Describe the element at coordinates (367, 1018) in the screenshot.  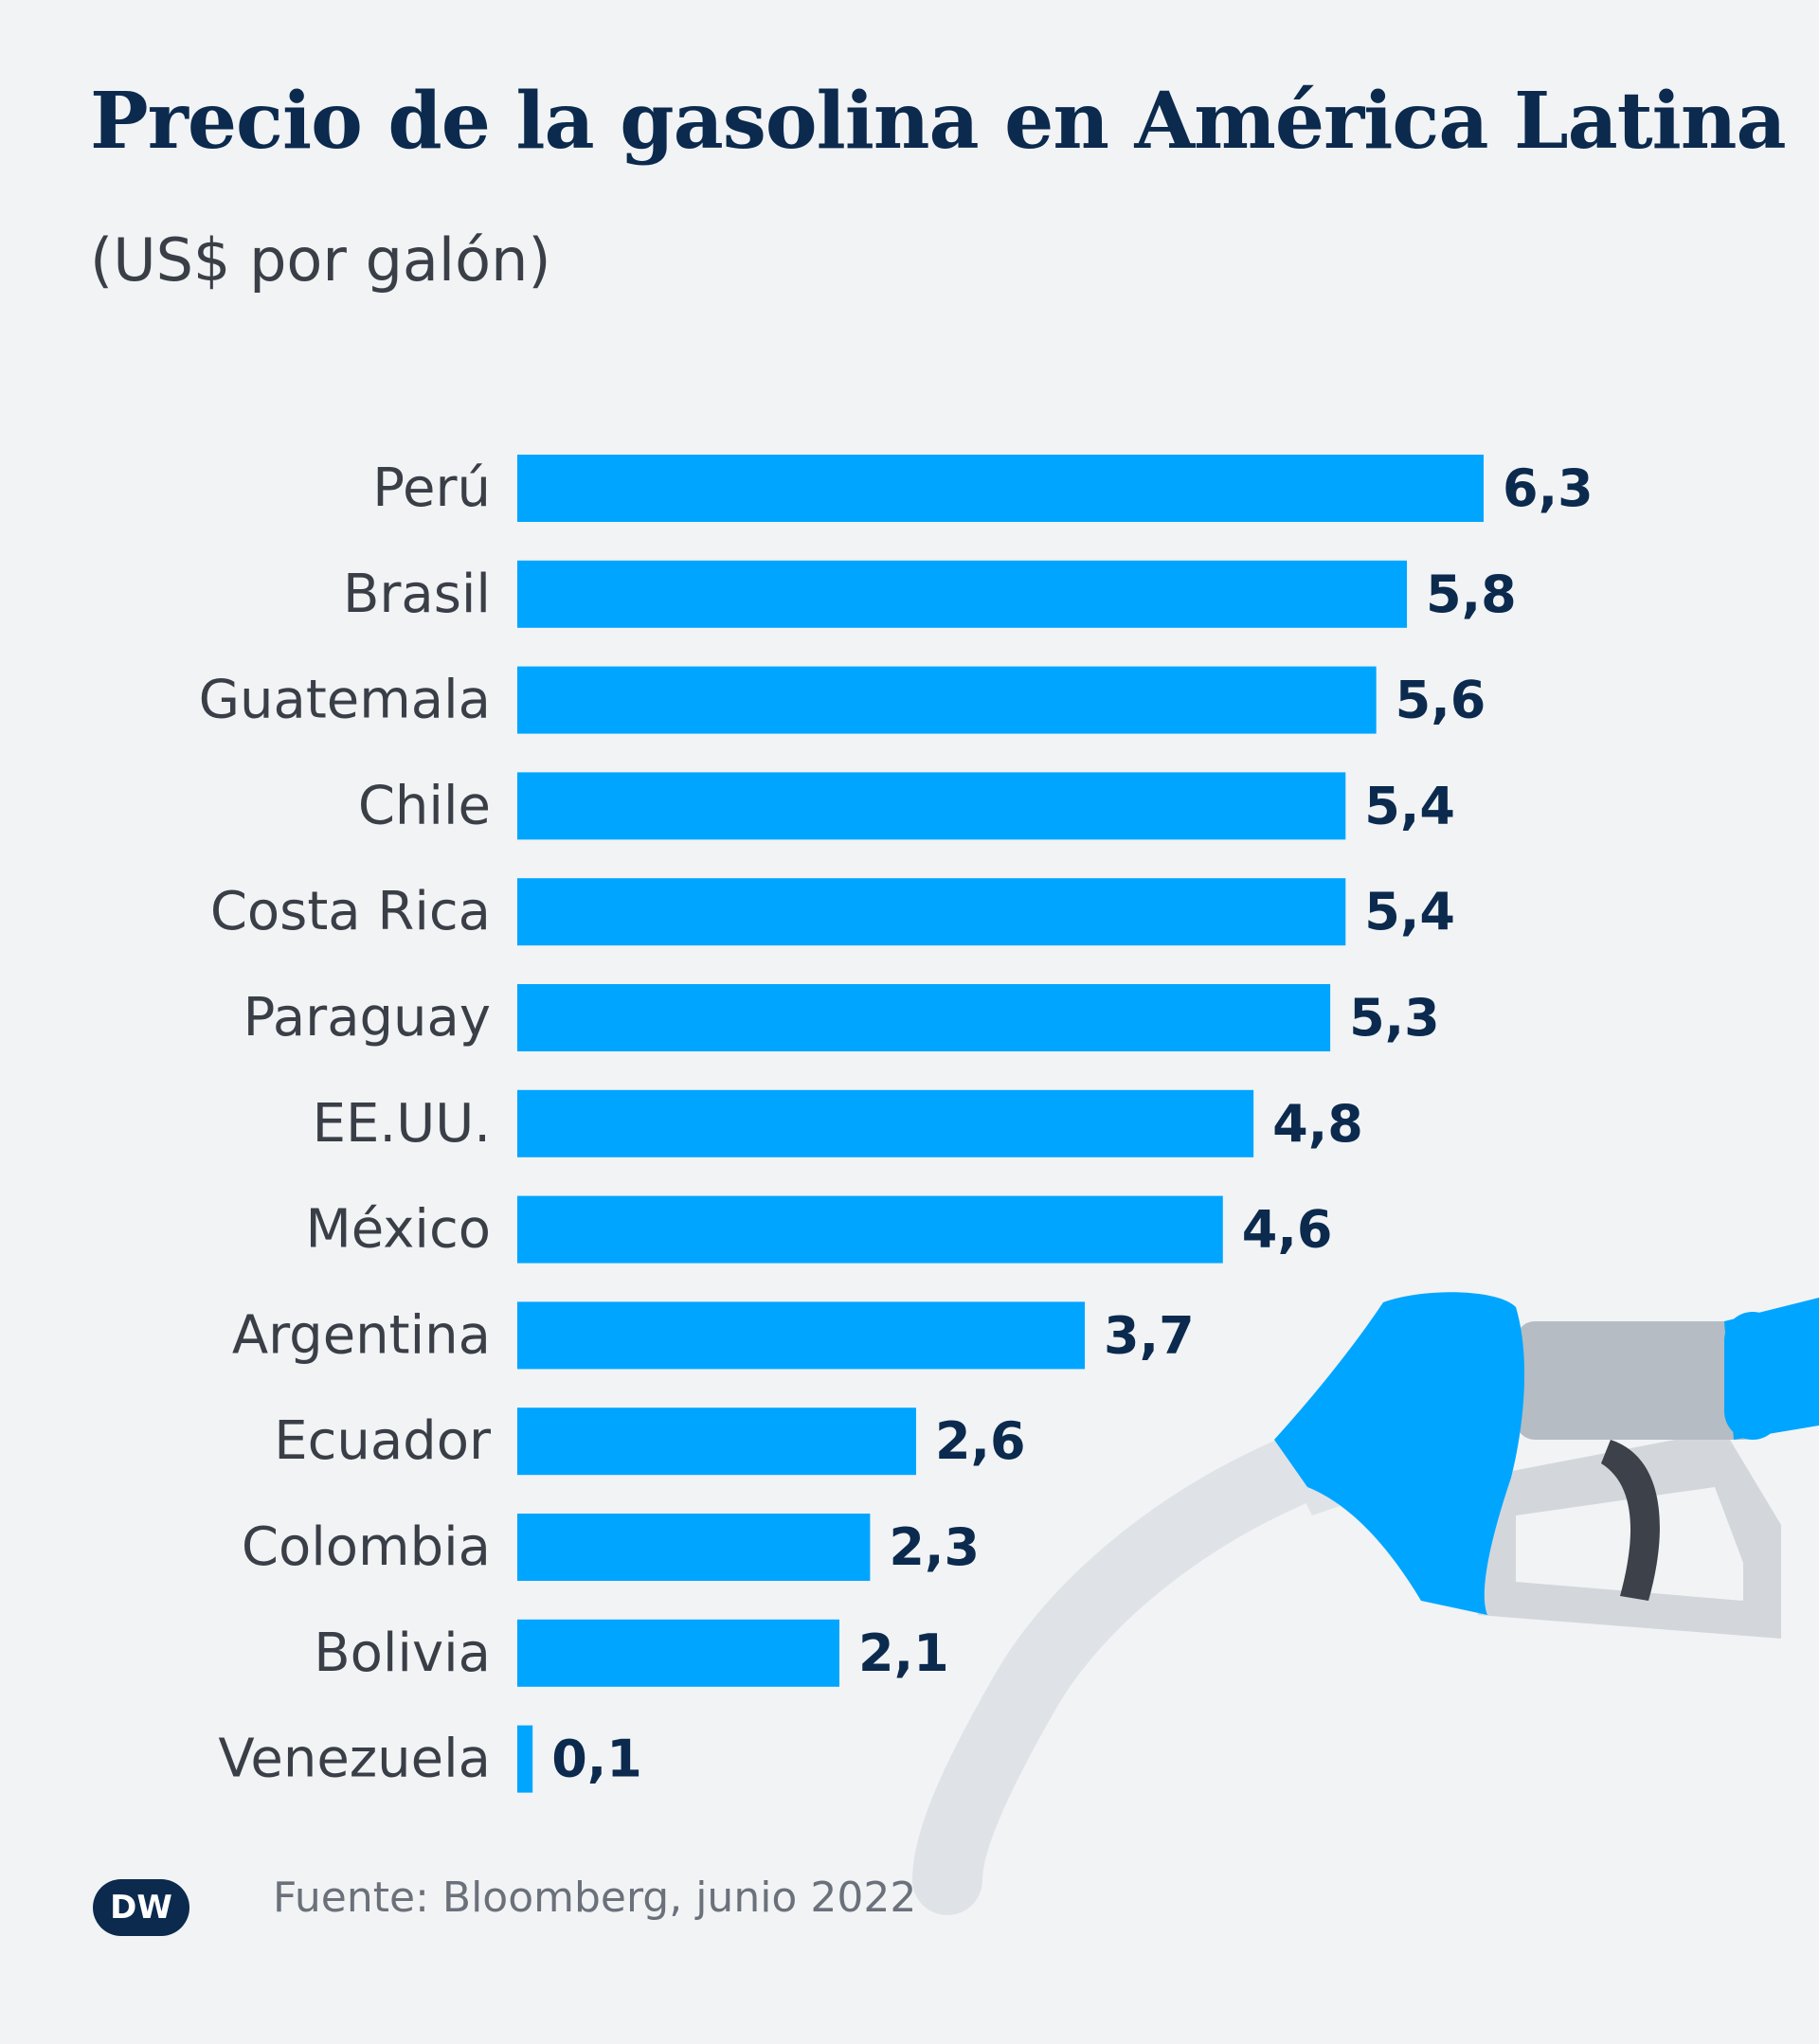
I see `category-label: Paraguay` at that location.